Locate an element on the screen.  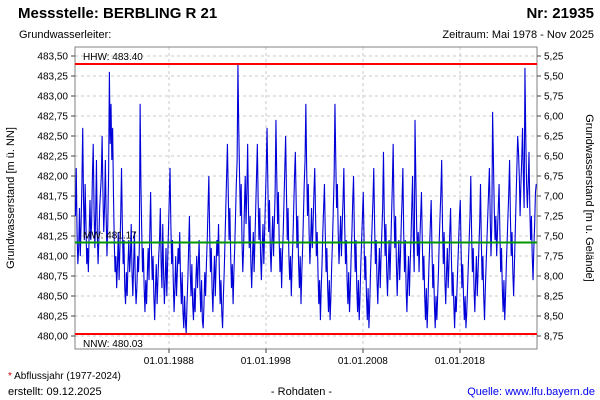
svg-text: MW: 481.17 is located at coordinates (110, 235).